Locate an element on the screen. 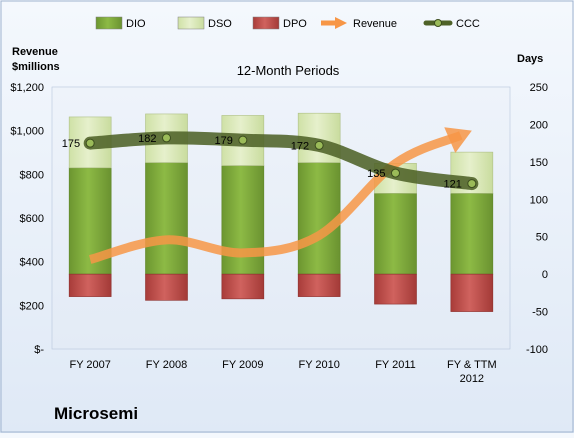  legend-label: DIO is located at coordinates (136, 24).